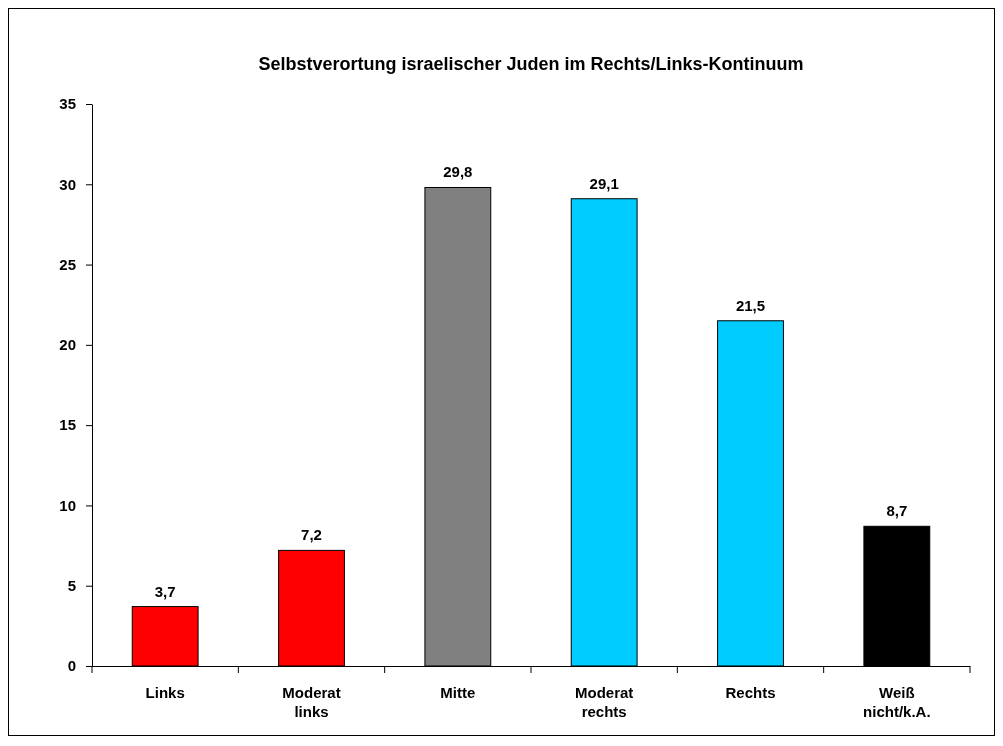  Describe the element at coordinates (311, 535) in the screenshot. I see `data-label: 7,2` at that location.